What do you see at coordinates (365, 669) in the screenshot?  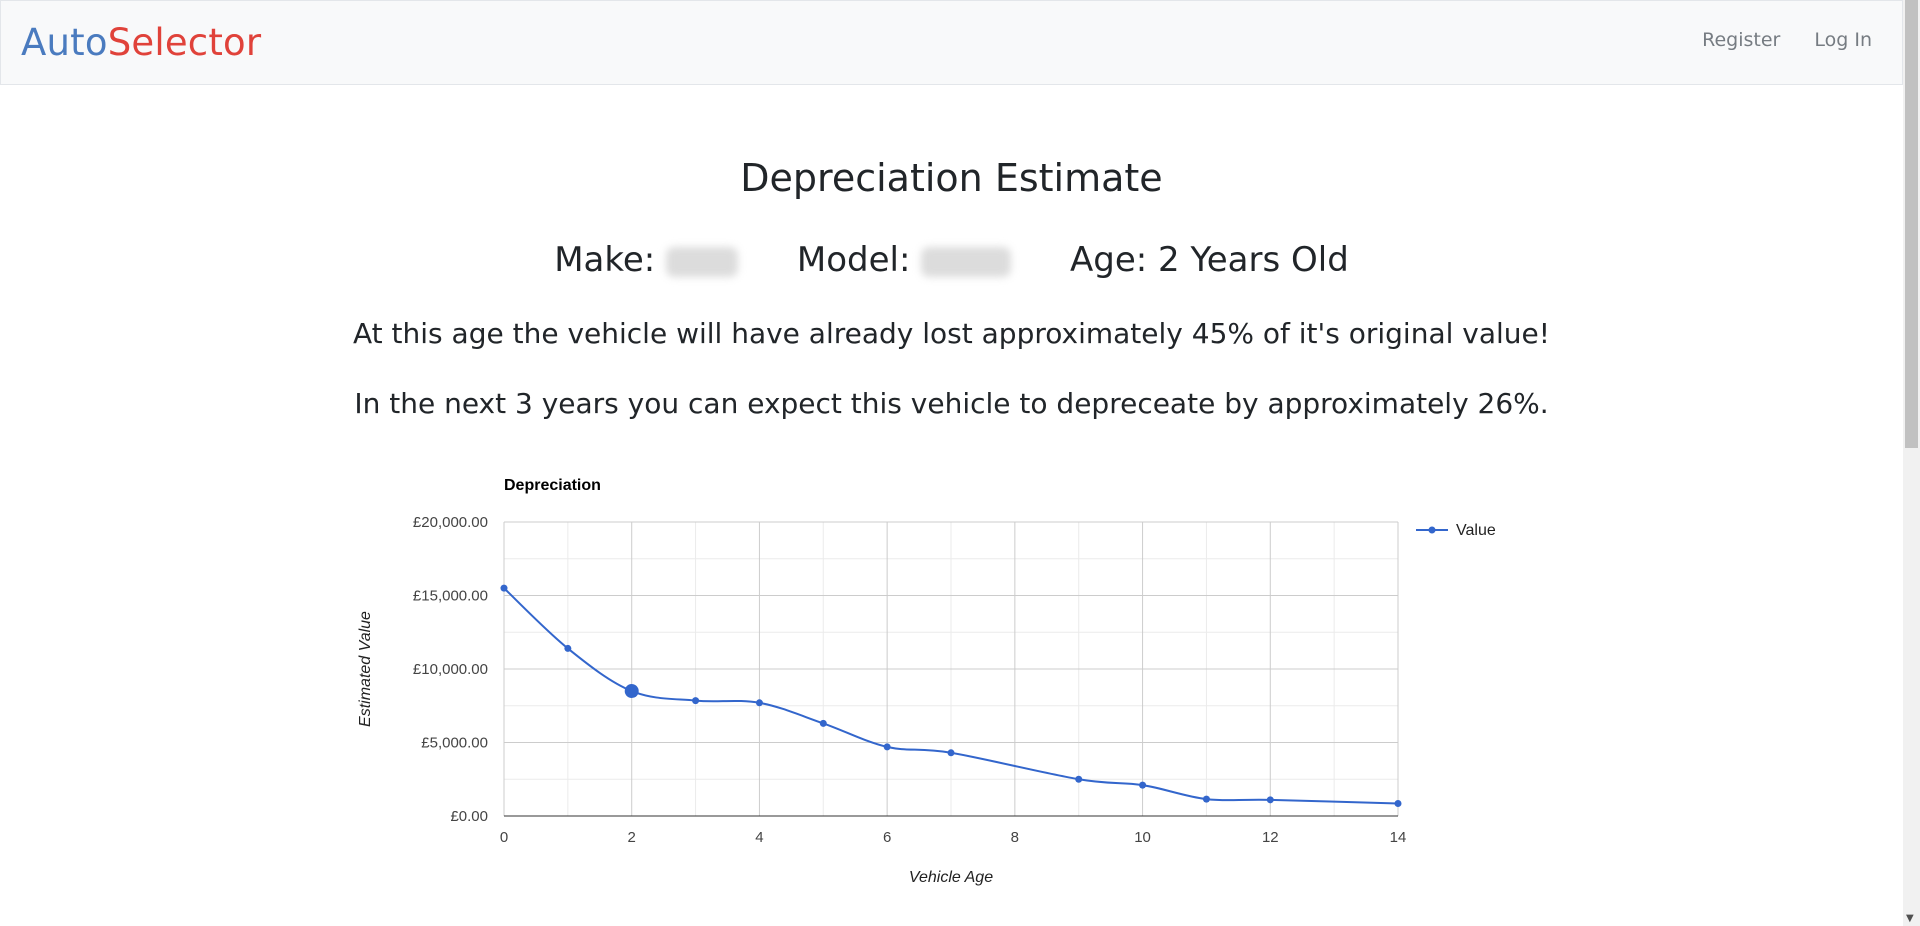 I see `y-axis-title: Estimated Value` at bounding box center [365, 669].